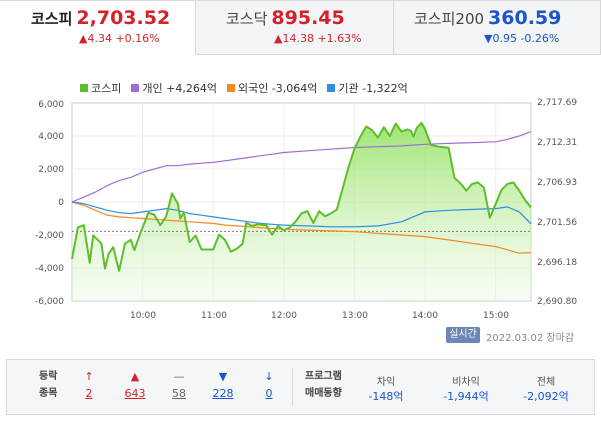 The image size is (601, 432). What do you see at coordinates (308, 18) in the screenshot?
I see `tab-kosdaq-value: 895.45` at bounding box center [308, 18].